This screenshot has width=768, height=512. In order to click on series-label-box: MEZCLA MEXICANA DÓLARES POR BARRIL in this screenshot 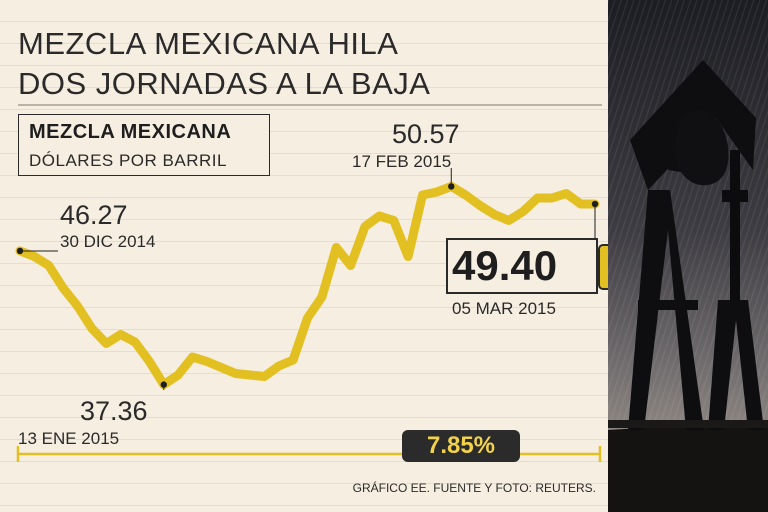, I will do `click(144, 145)`.